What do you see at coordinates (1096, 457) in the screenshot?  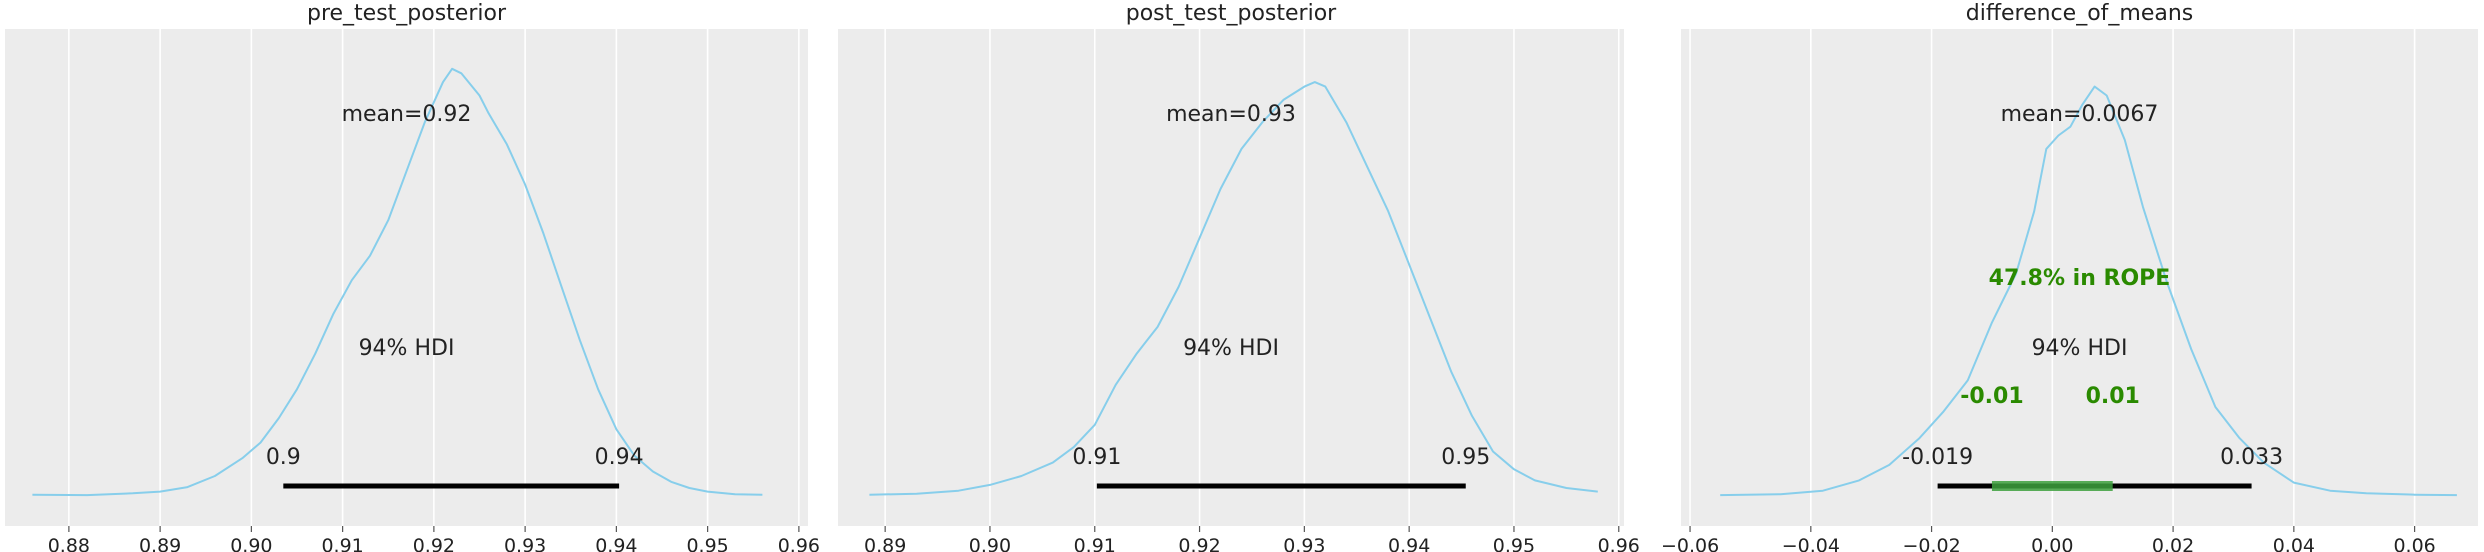 I see `hdi-low-label: 0.91` at bounding box center [1096, 457].